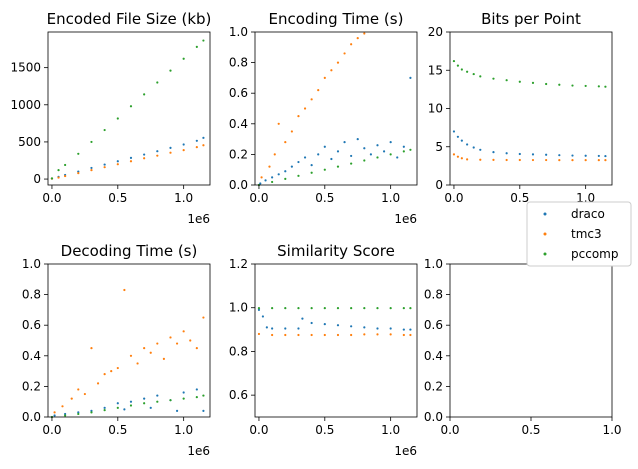 The image size is (638, 469). Describe the element at coordinates (129, 19) in the screenshot. I see `panel-title: Encoded File Size (kb)` at that location.